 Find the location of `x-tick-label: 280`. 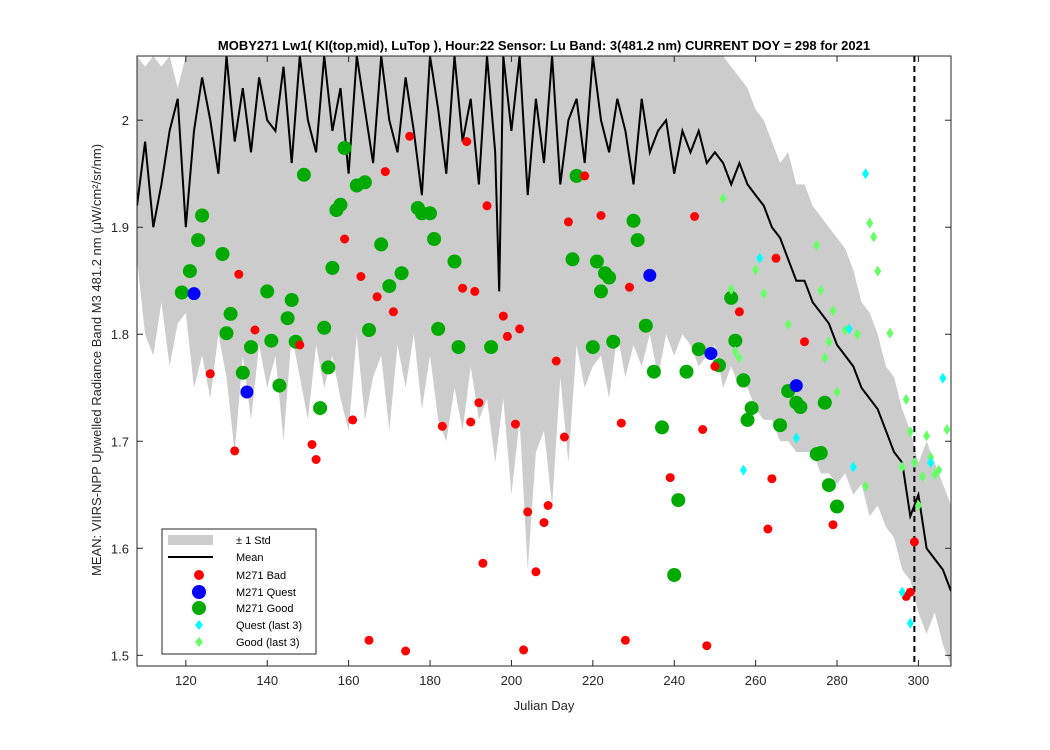

x-tick-label: 280 is located at coordinates (837, 680).